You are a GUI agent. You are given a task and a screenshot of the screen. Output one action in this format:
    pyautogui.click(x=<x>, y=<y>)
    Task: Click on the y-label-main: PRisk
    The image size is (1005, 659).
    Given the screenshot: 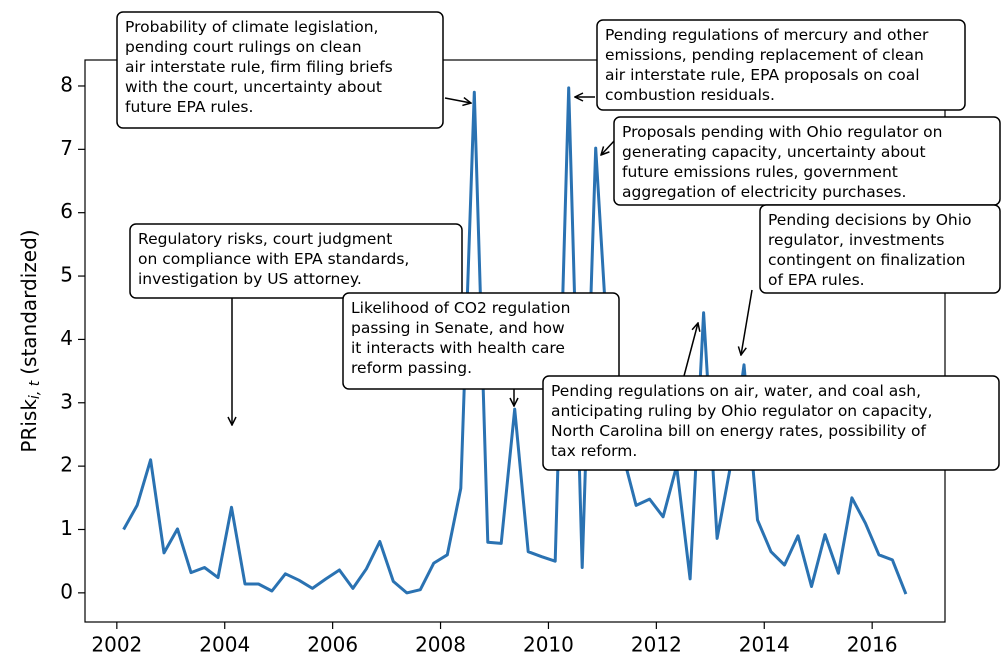 What is the action you would take?
    pyautogui.click(x=29, y=426)
    